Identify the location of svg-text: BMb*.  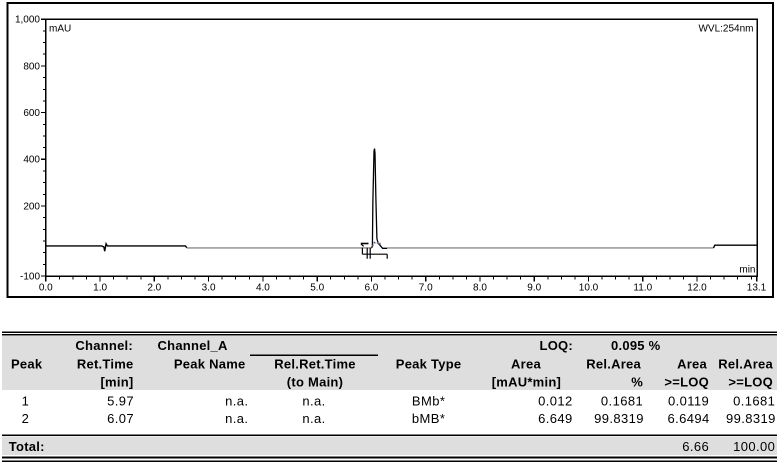
(428, 401).